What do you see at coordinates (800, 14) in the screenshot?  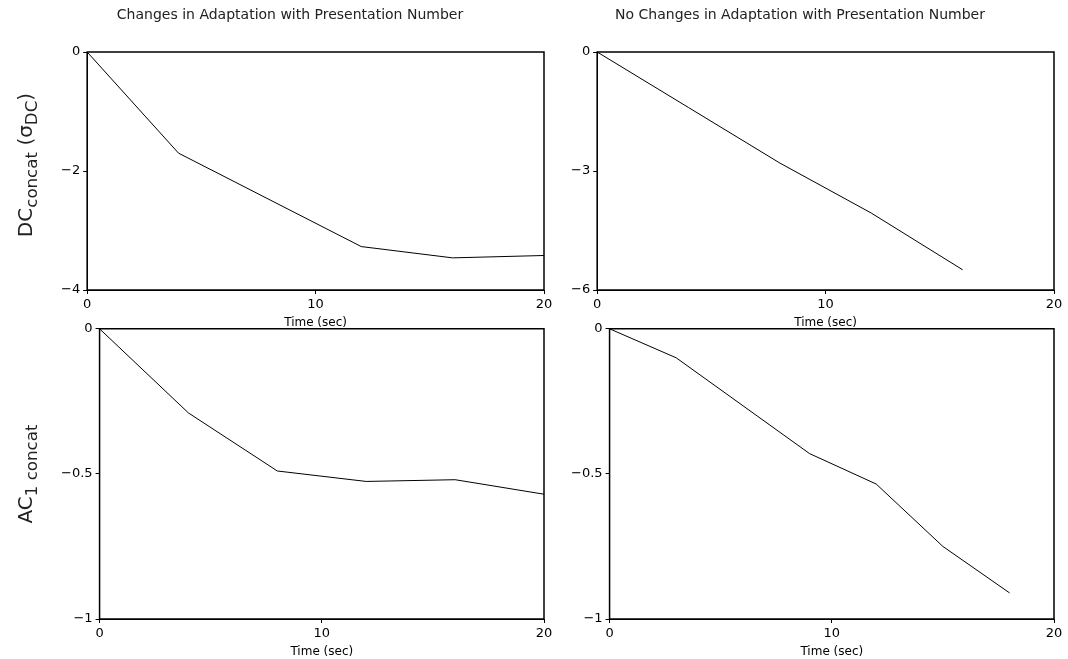 I see `chart-title: No Changes in Adaptation with Presentation Number` at bounding box center [800, 14].